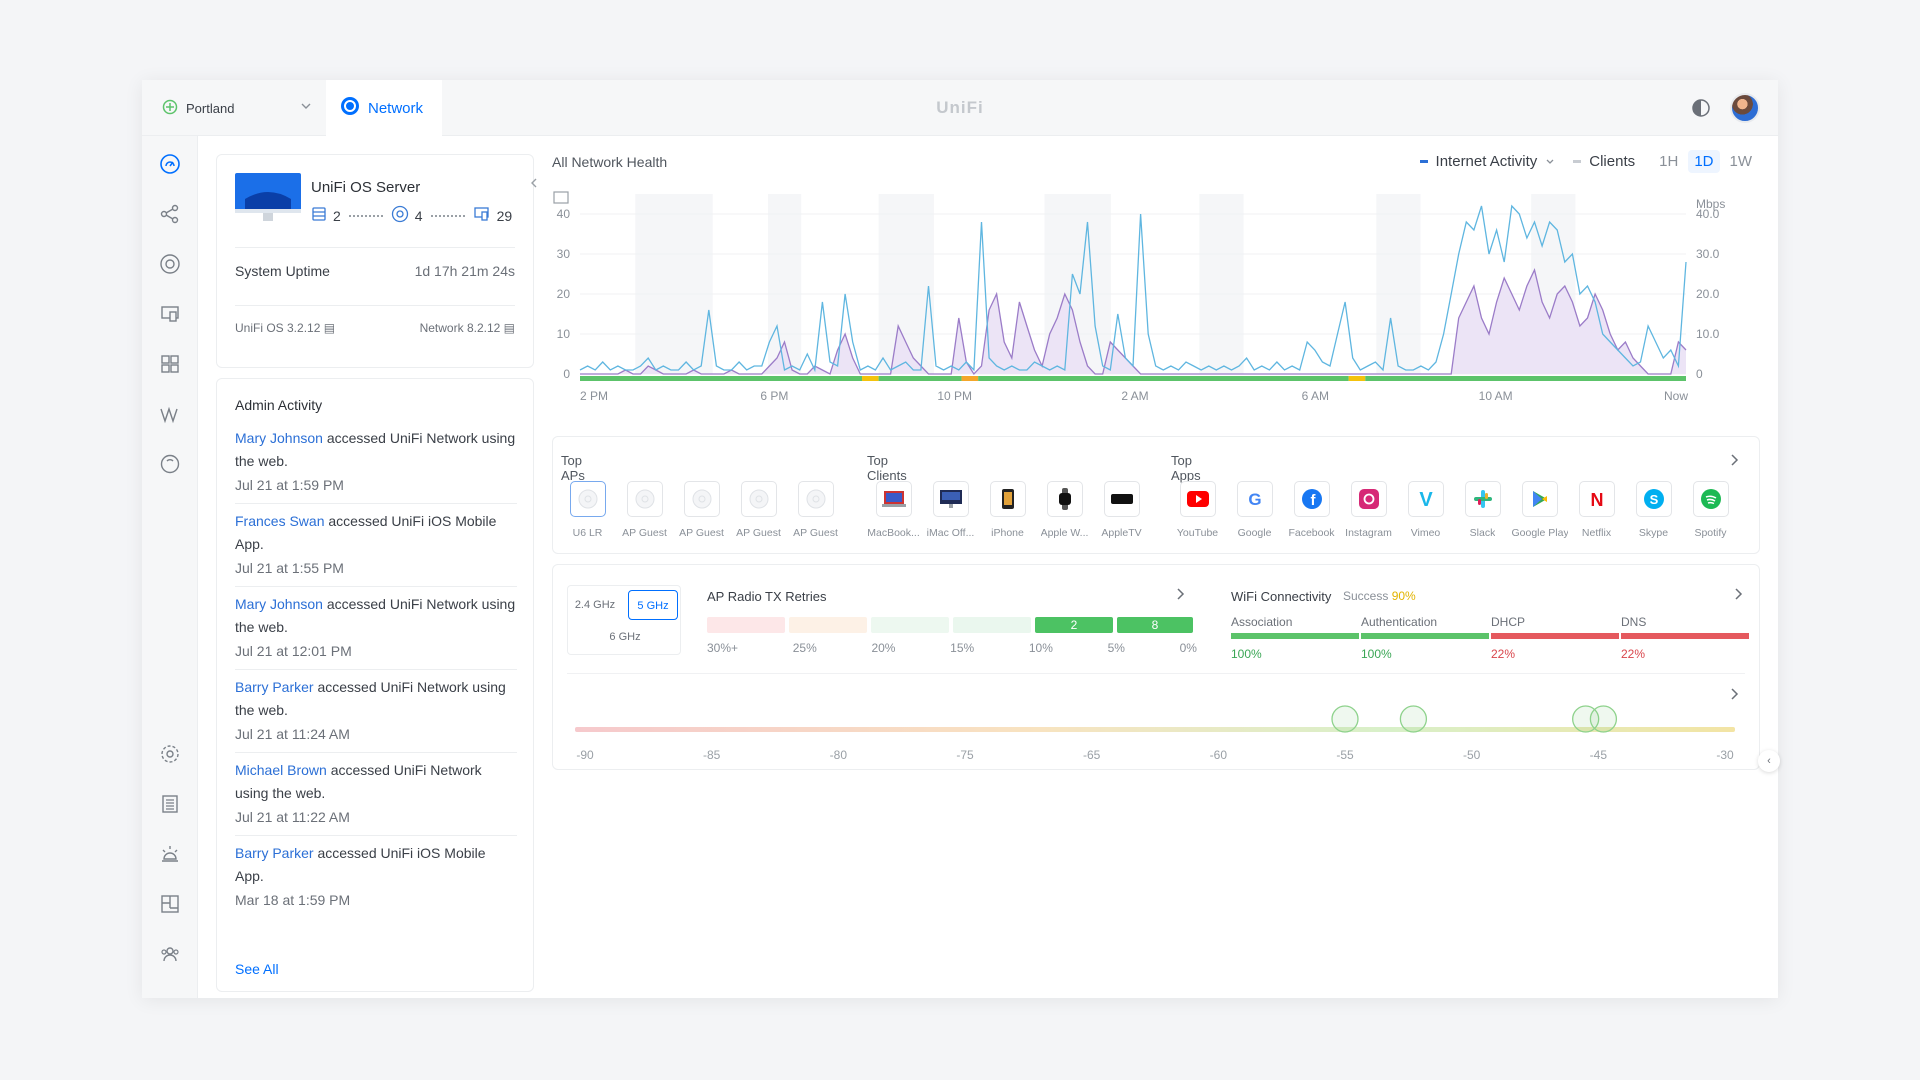 This screenshot has width=1920, height=1080. I want to click on y2-tick-label: 30.0, so click(1708, 254).